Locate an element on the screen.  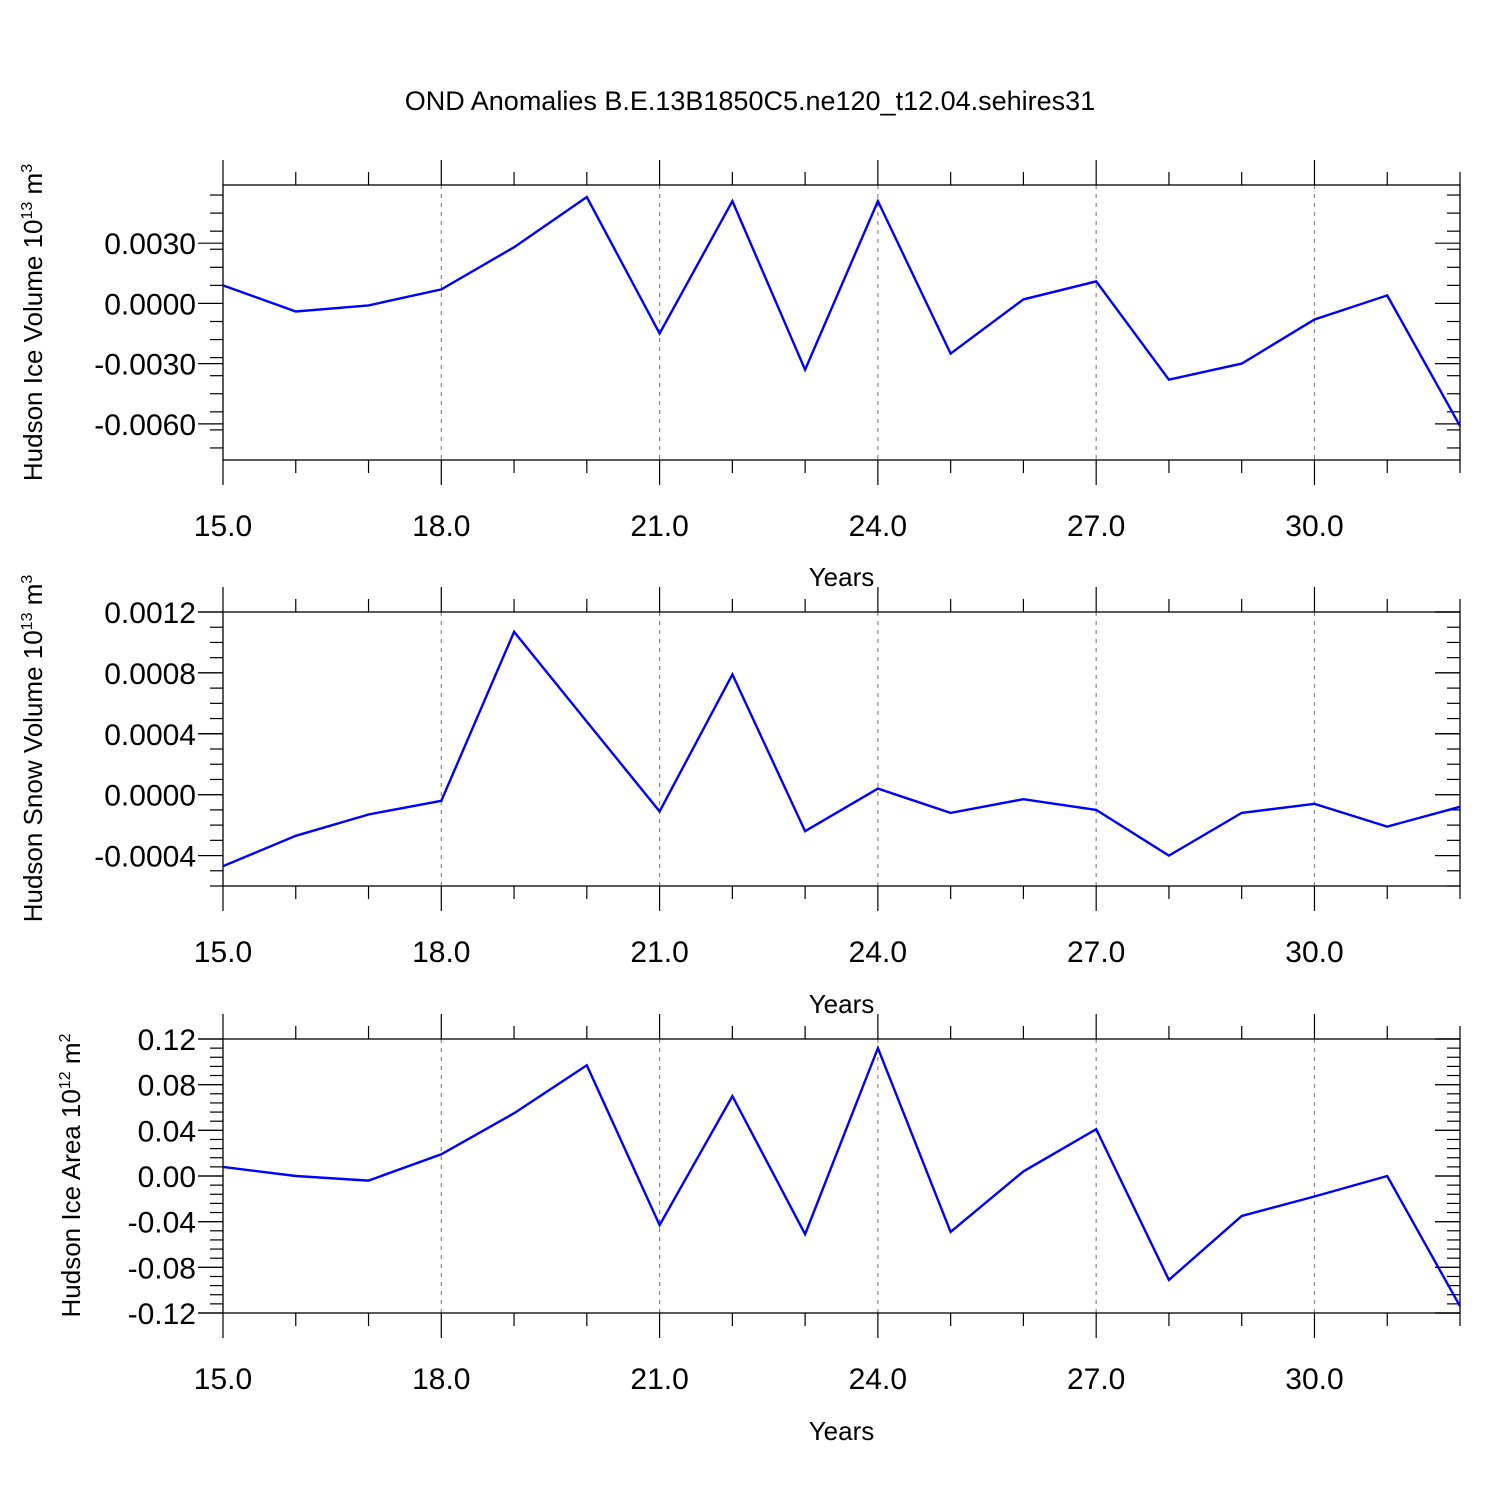
y-tick-label: -0.08 is located at coordinates (162, 1268).